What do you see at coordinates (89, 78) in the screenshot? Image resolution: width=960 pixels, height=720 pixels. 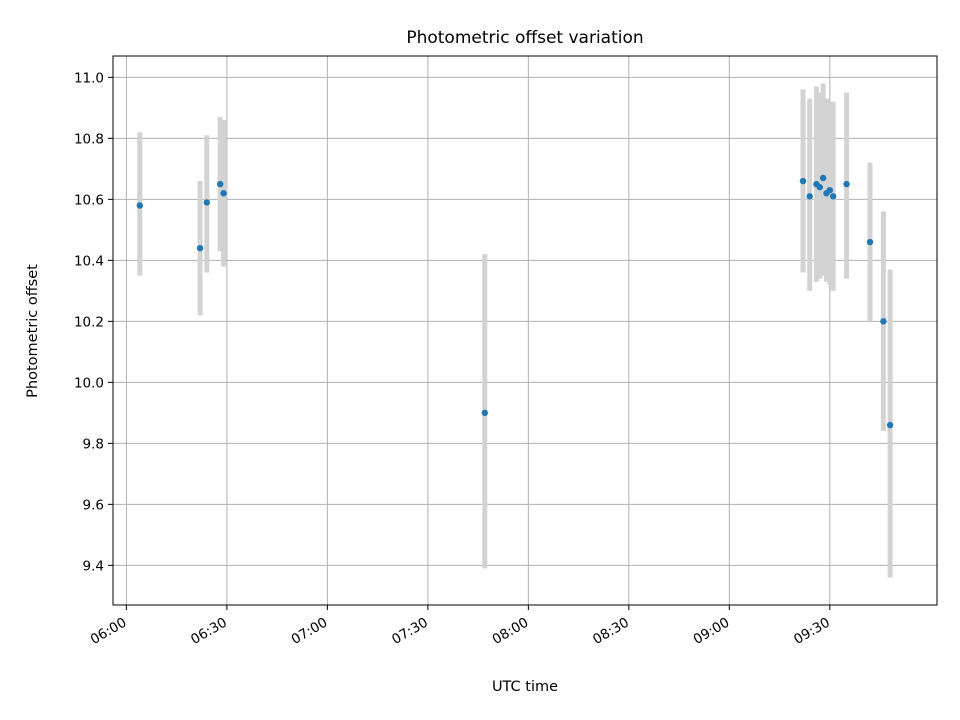 I see `y-tick-label: 11.0` at bounding box center [89, 78].